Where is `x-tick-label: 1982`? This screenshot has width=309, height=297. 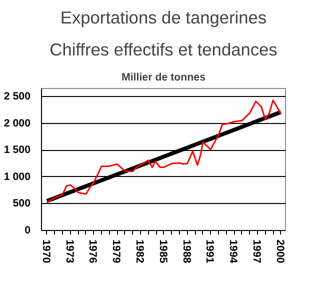
x-tick-label: 1982 is located at coordinates (140, 252).